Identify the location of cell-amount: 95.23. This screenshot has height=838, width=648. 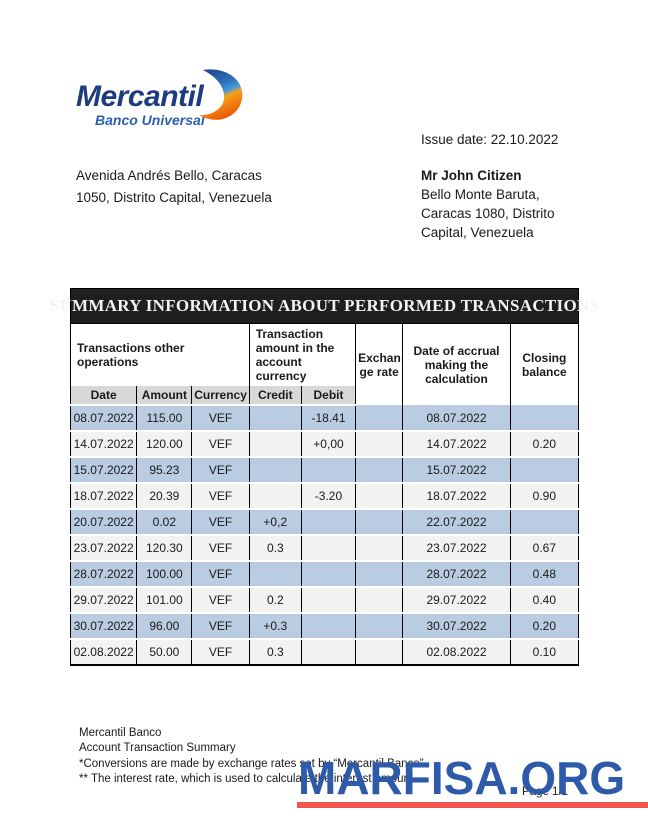
(164, 470).